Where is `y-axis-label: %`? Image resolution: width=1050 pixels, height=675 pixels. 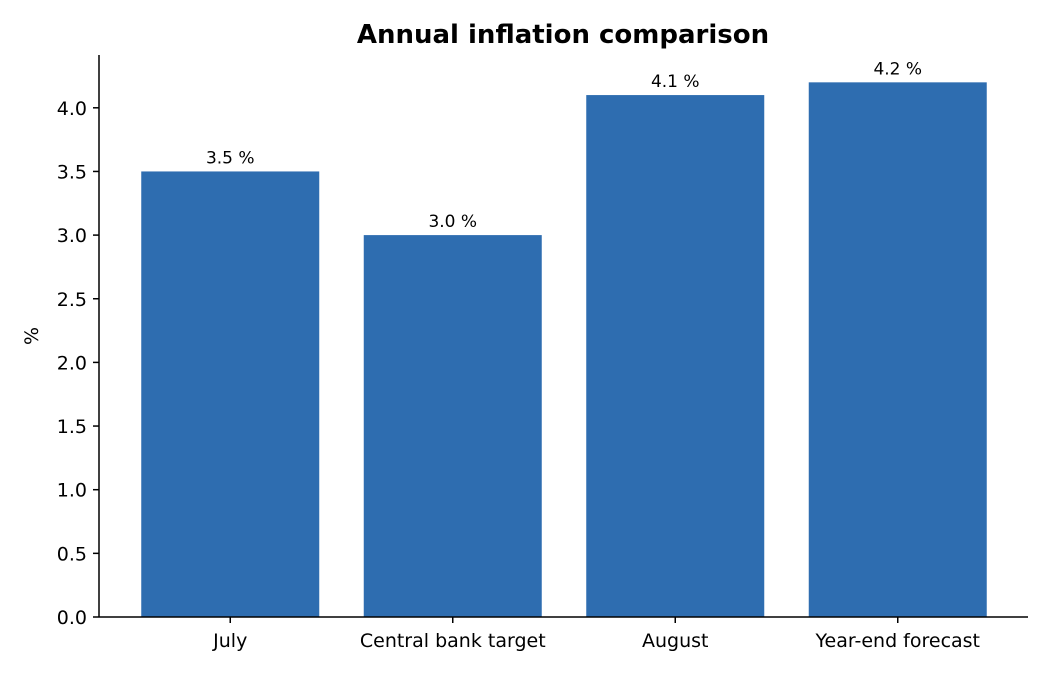 y-axis-label: % is located at coordinates (32, 336).